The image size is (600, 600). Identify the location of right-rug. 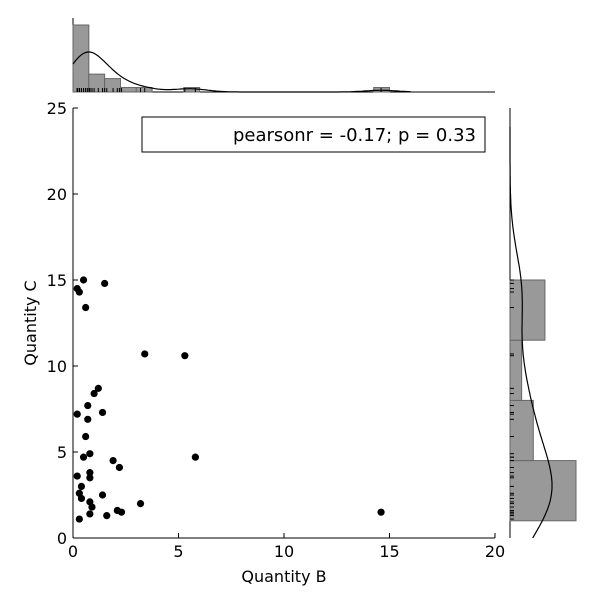
(512, 399).